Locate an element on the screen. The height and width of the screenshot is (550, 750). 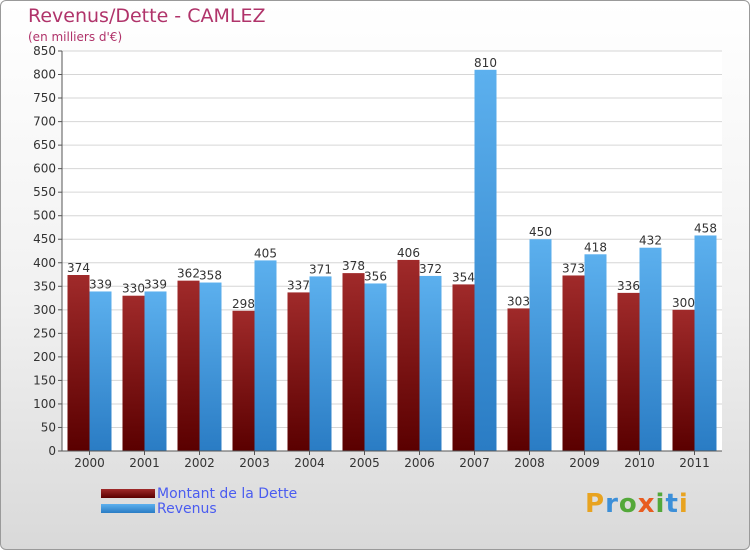
logo-letter: o is located at coordinates (628, 504).